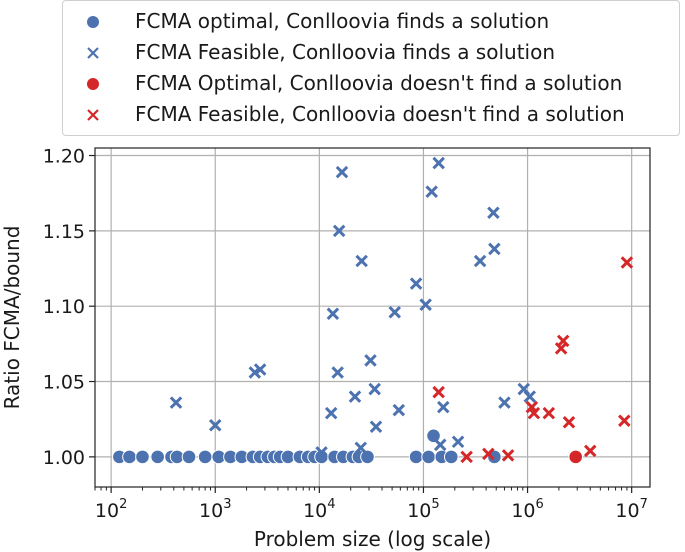 This screenshot has width=685, height=552. What do you see at coordinates (64, 383) in the screenshot?
I see `y-tick-label: 1.05` at bounding box center [64, 383].